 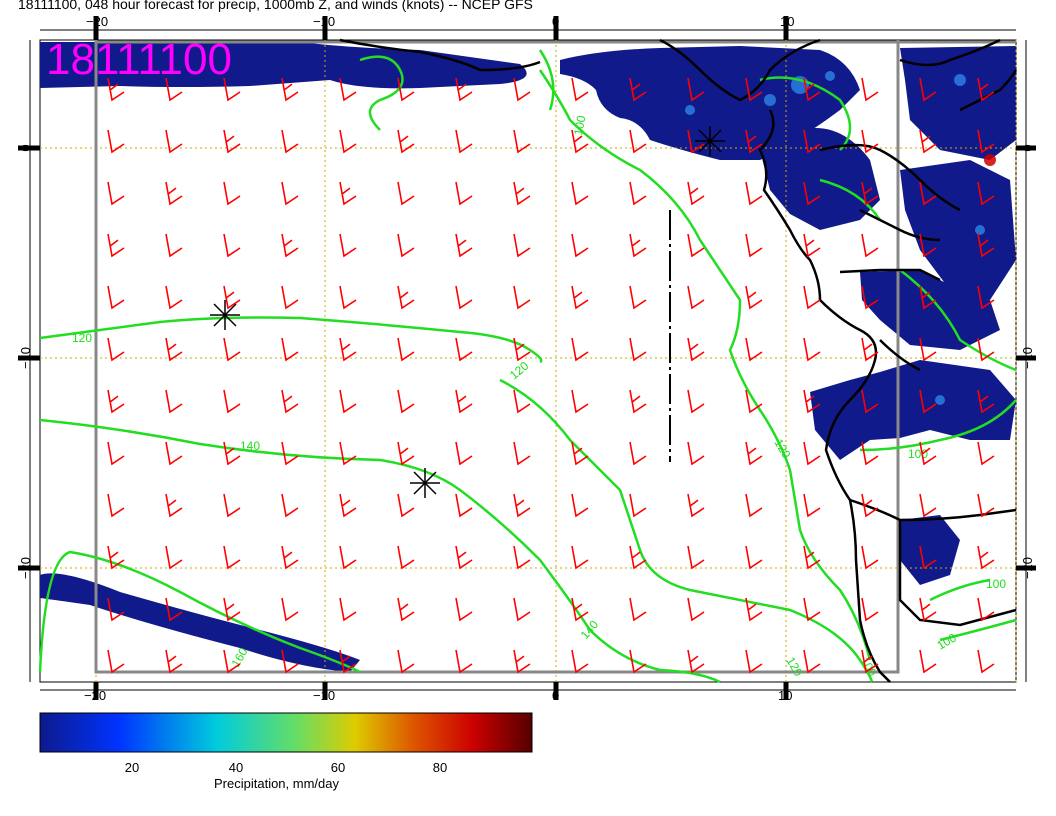 What do you see at coordinates (579, 125) in the screenshot?
I see `contour-label-100: 100` at bounding box center [579, 125].